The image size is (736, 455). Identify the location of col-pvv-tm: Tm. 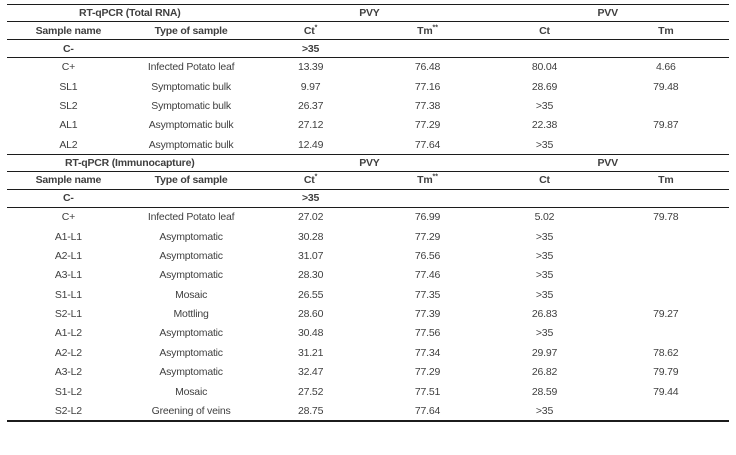
(665, 30).